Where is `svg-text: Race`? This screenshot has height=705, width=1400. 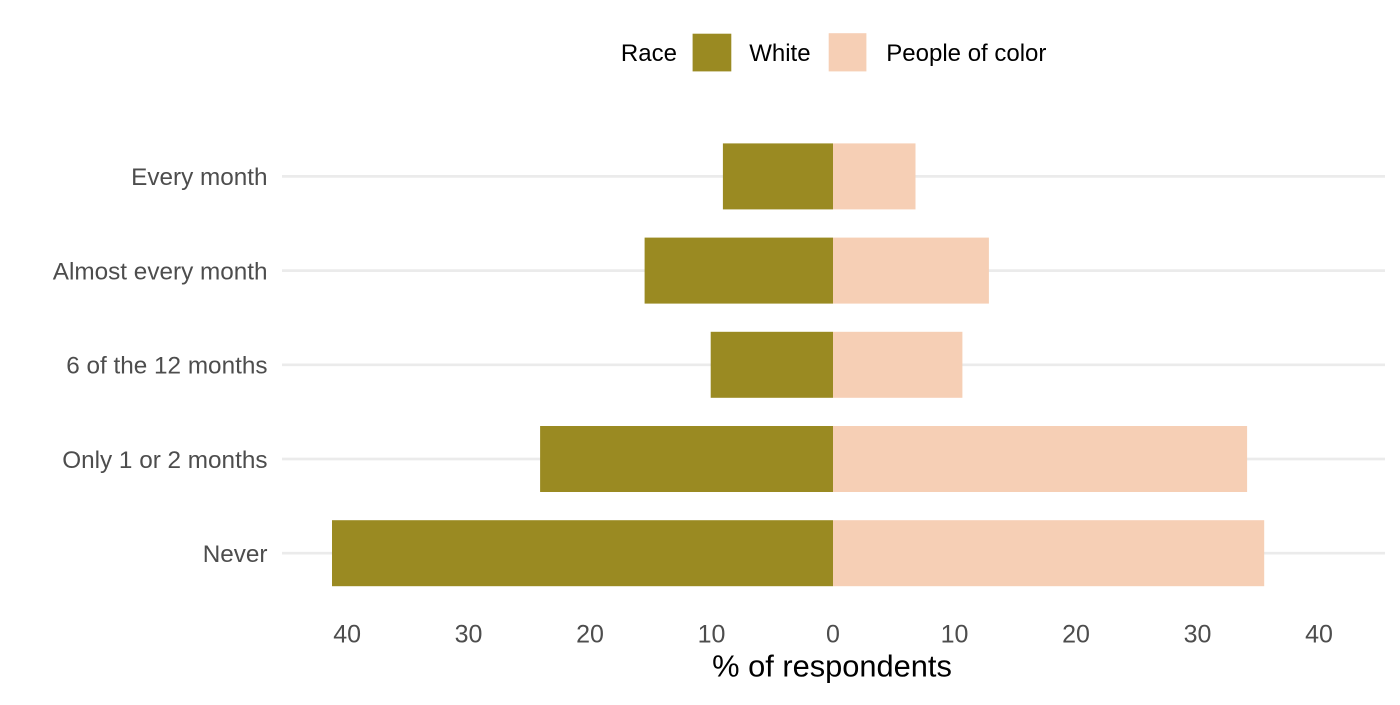
svg-text: Race is located at coordinates (649, 53).